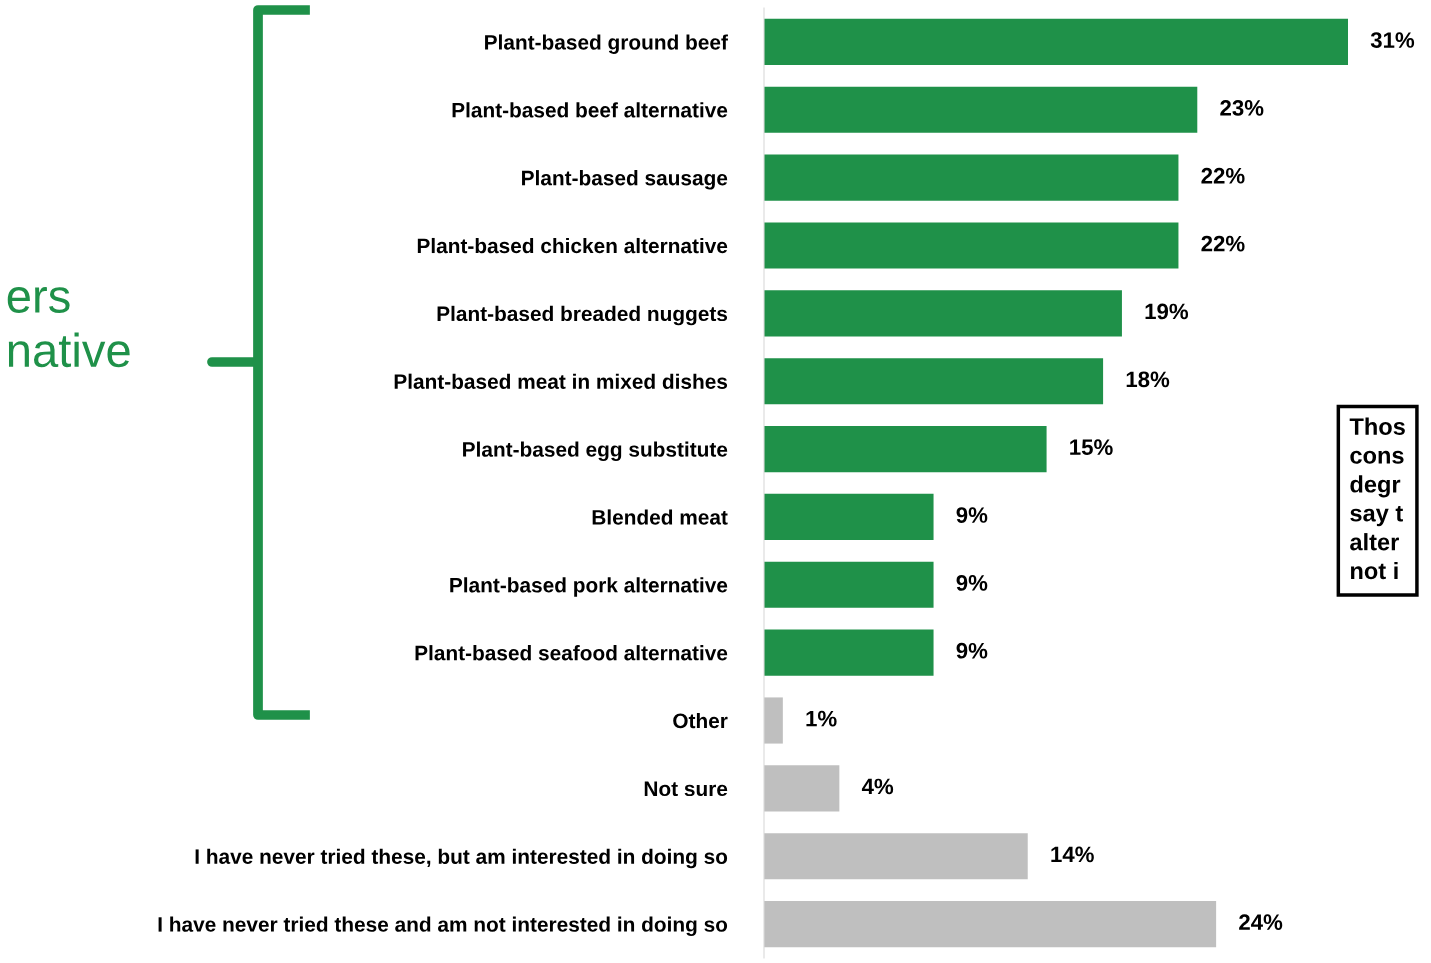 Image resolution: width=1431 pixels, height=963 pixels. Describe the element at coordinates (1167, 311) in the screenshot. I see `data-label: 19%` at that location.